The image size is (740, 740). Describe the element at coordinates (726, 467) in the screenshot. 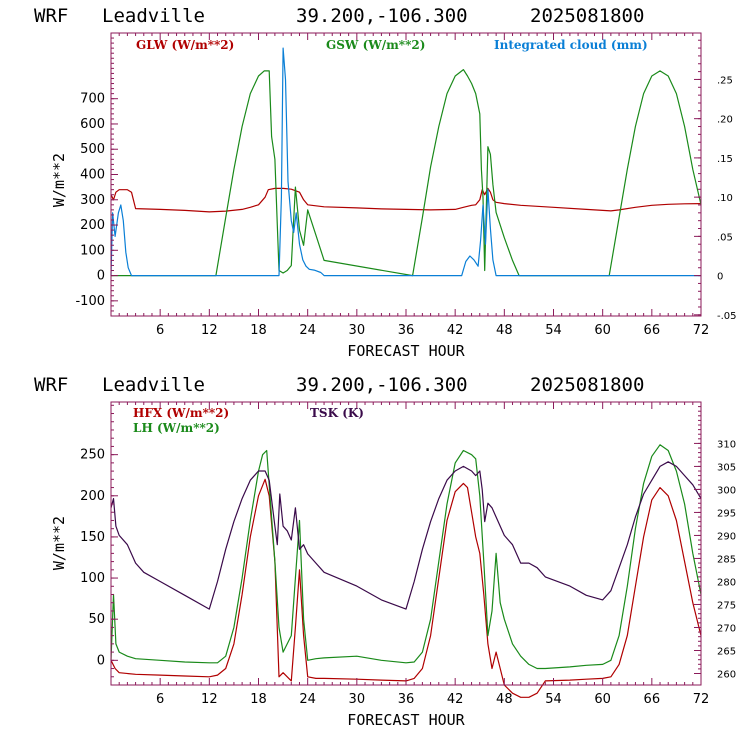

I see `right-y-tick-label: 305` at that location.